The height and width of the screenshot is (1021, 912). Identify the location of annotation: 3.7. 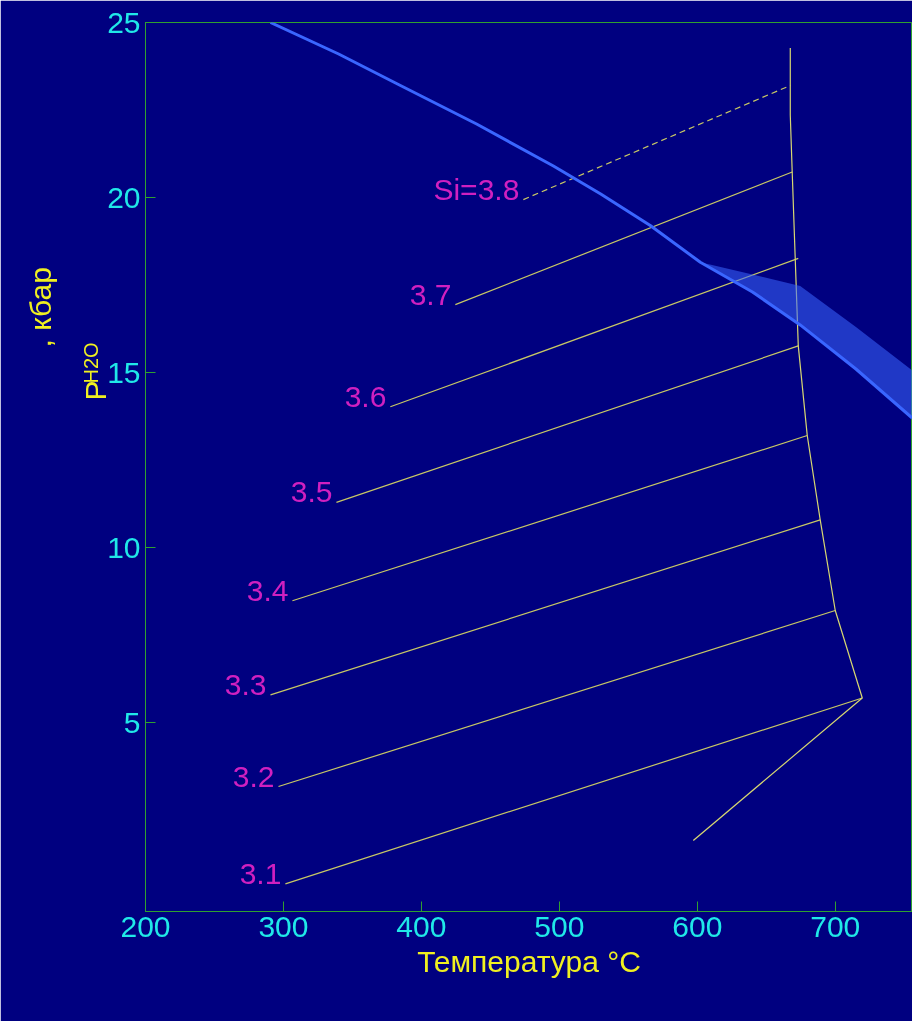
(430, 294).